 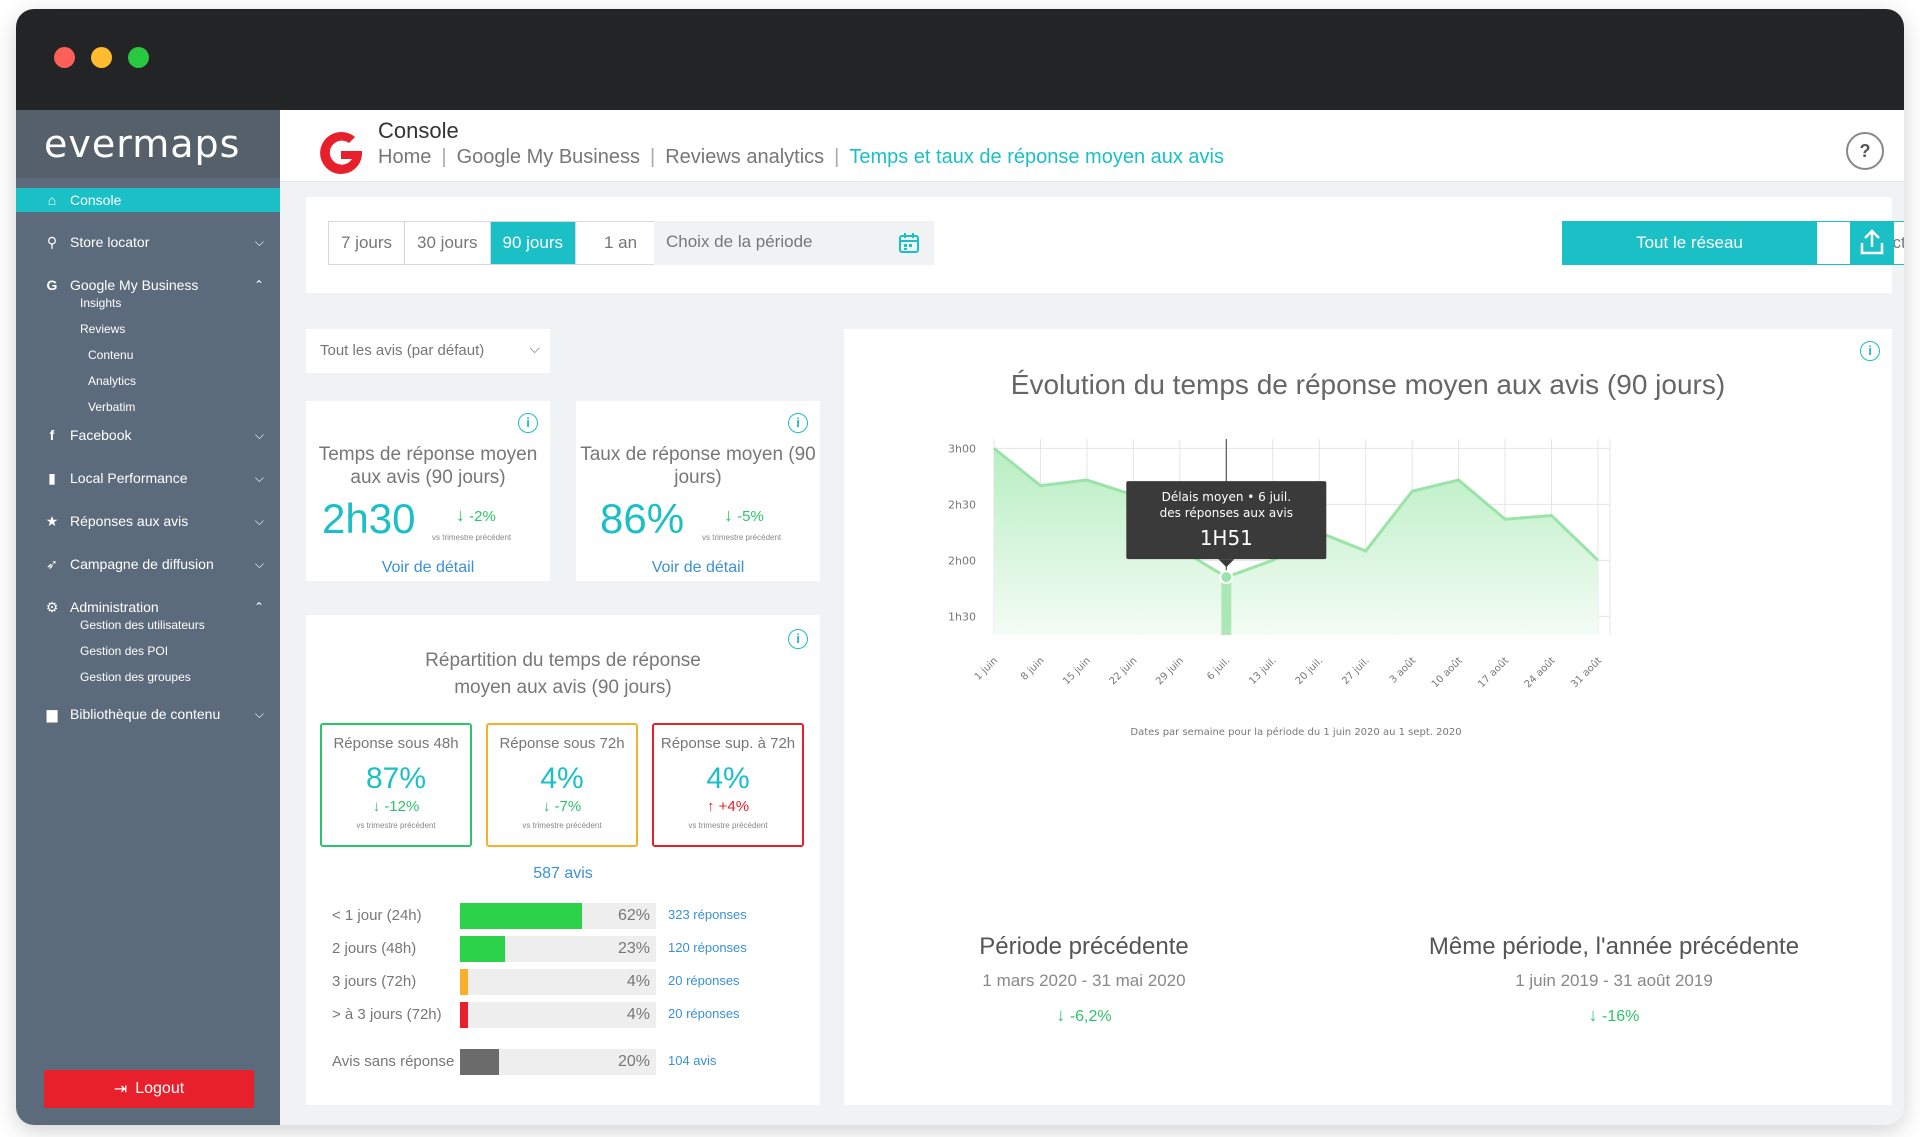 What do you see at coordinates (428, 351) in the screenshot?
I see `reviews-filter-dropdown: Tout les avis (par défaut) ⌵` at bounding box center [428, 351].